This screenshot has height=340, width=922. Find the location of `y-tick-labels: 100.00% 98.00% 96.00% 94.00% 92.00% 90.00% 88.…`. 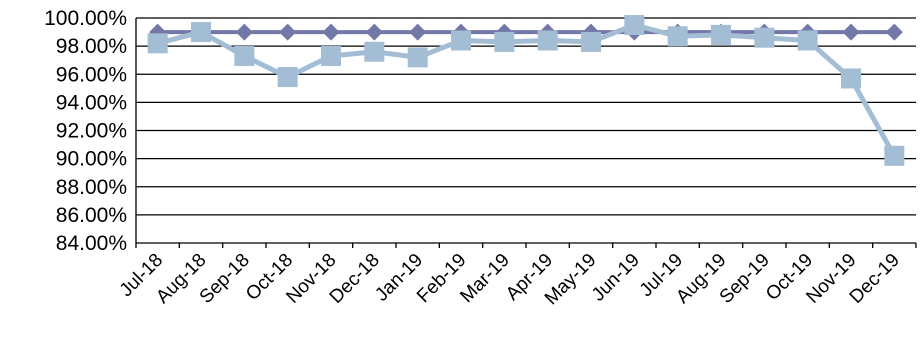

y-tick-labels: 100.00% 98.00% 96.00% 94.00% 92.00% 90.00% 88.… is located at coordinates (85, 131).